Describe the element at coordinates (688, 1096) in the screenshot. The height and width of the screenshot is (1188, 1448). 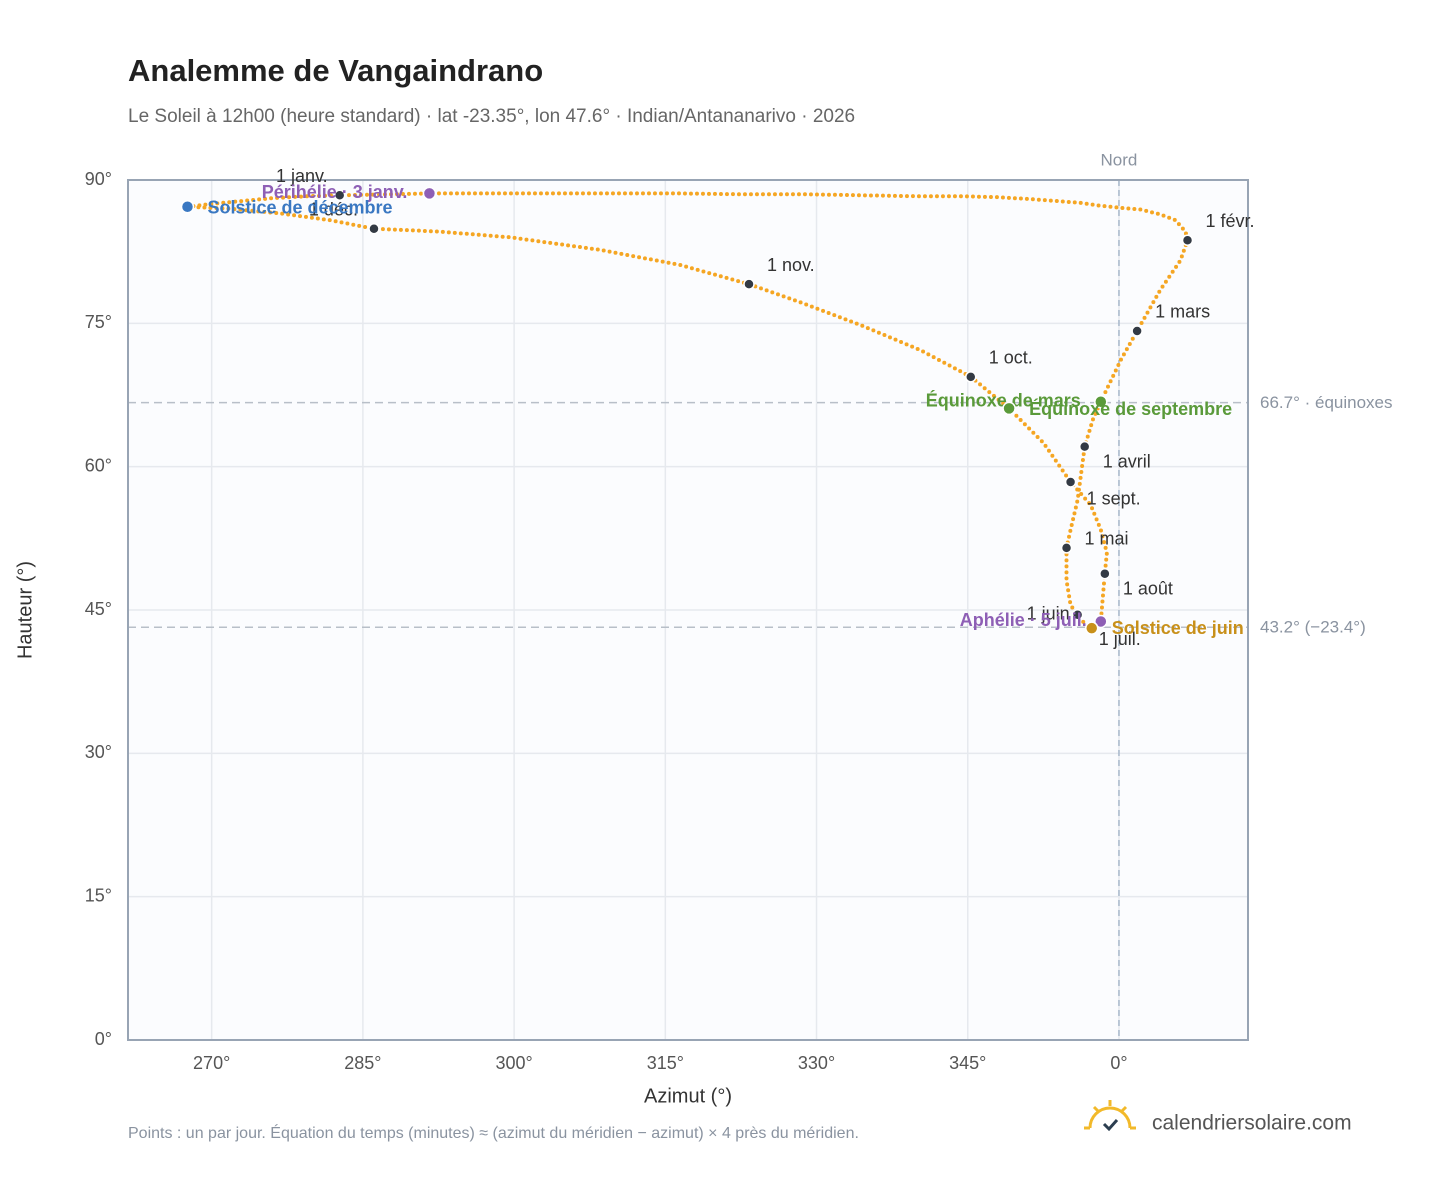
I see `x-axis-label: Azimut (°)` at that location.